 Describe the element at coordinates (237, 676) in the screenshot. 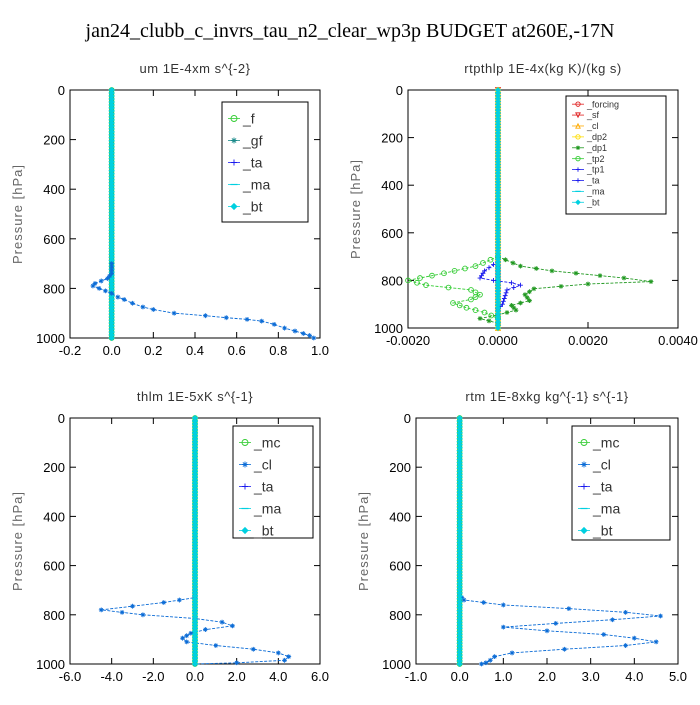

I see `x-tick-label: 2.0` at that location.